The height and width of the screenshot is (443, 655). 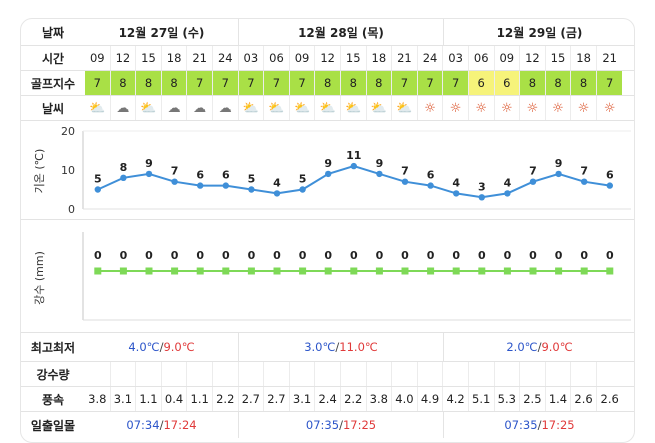 I want to click on min-temp: 3.0℃, so click(x=320, y=347).